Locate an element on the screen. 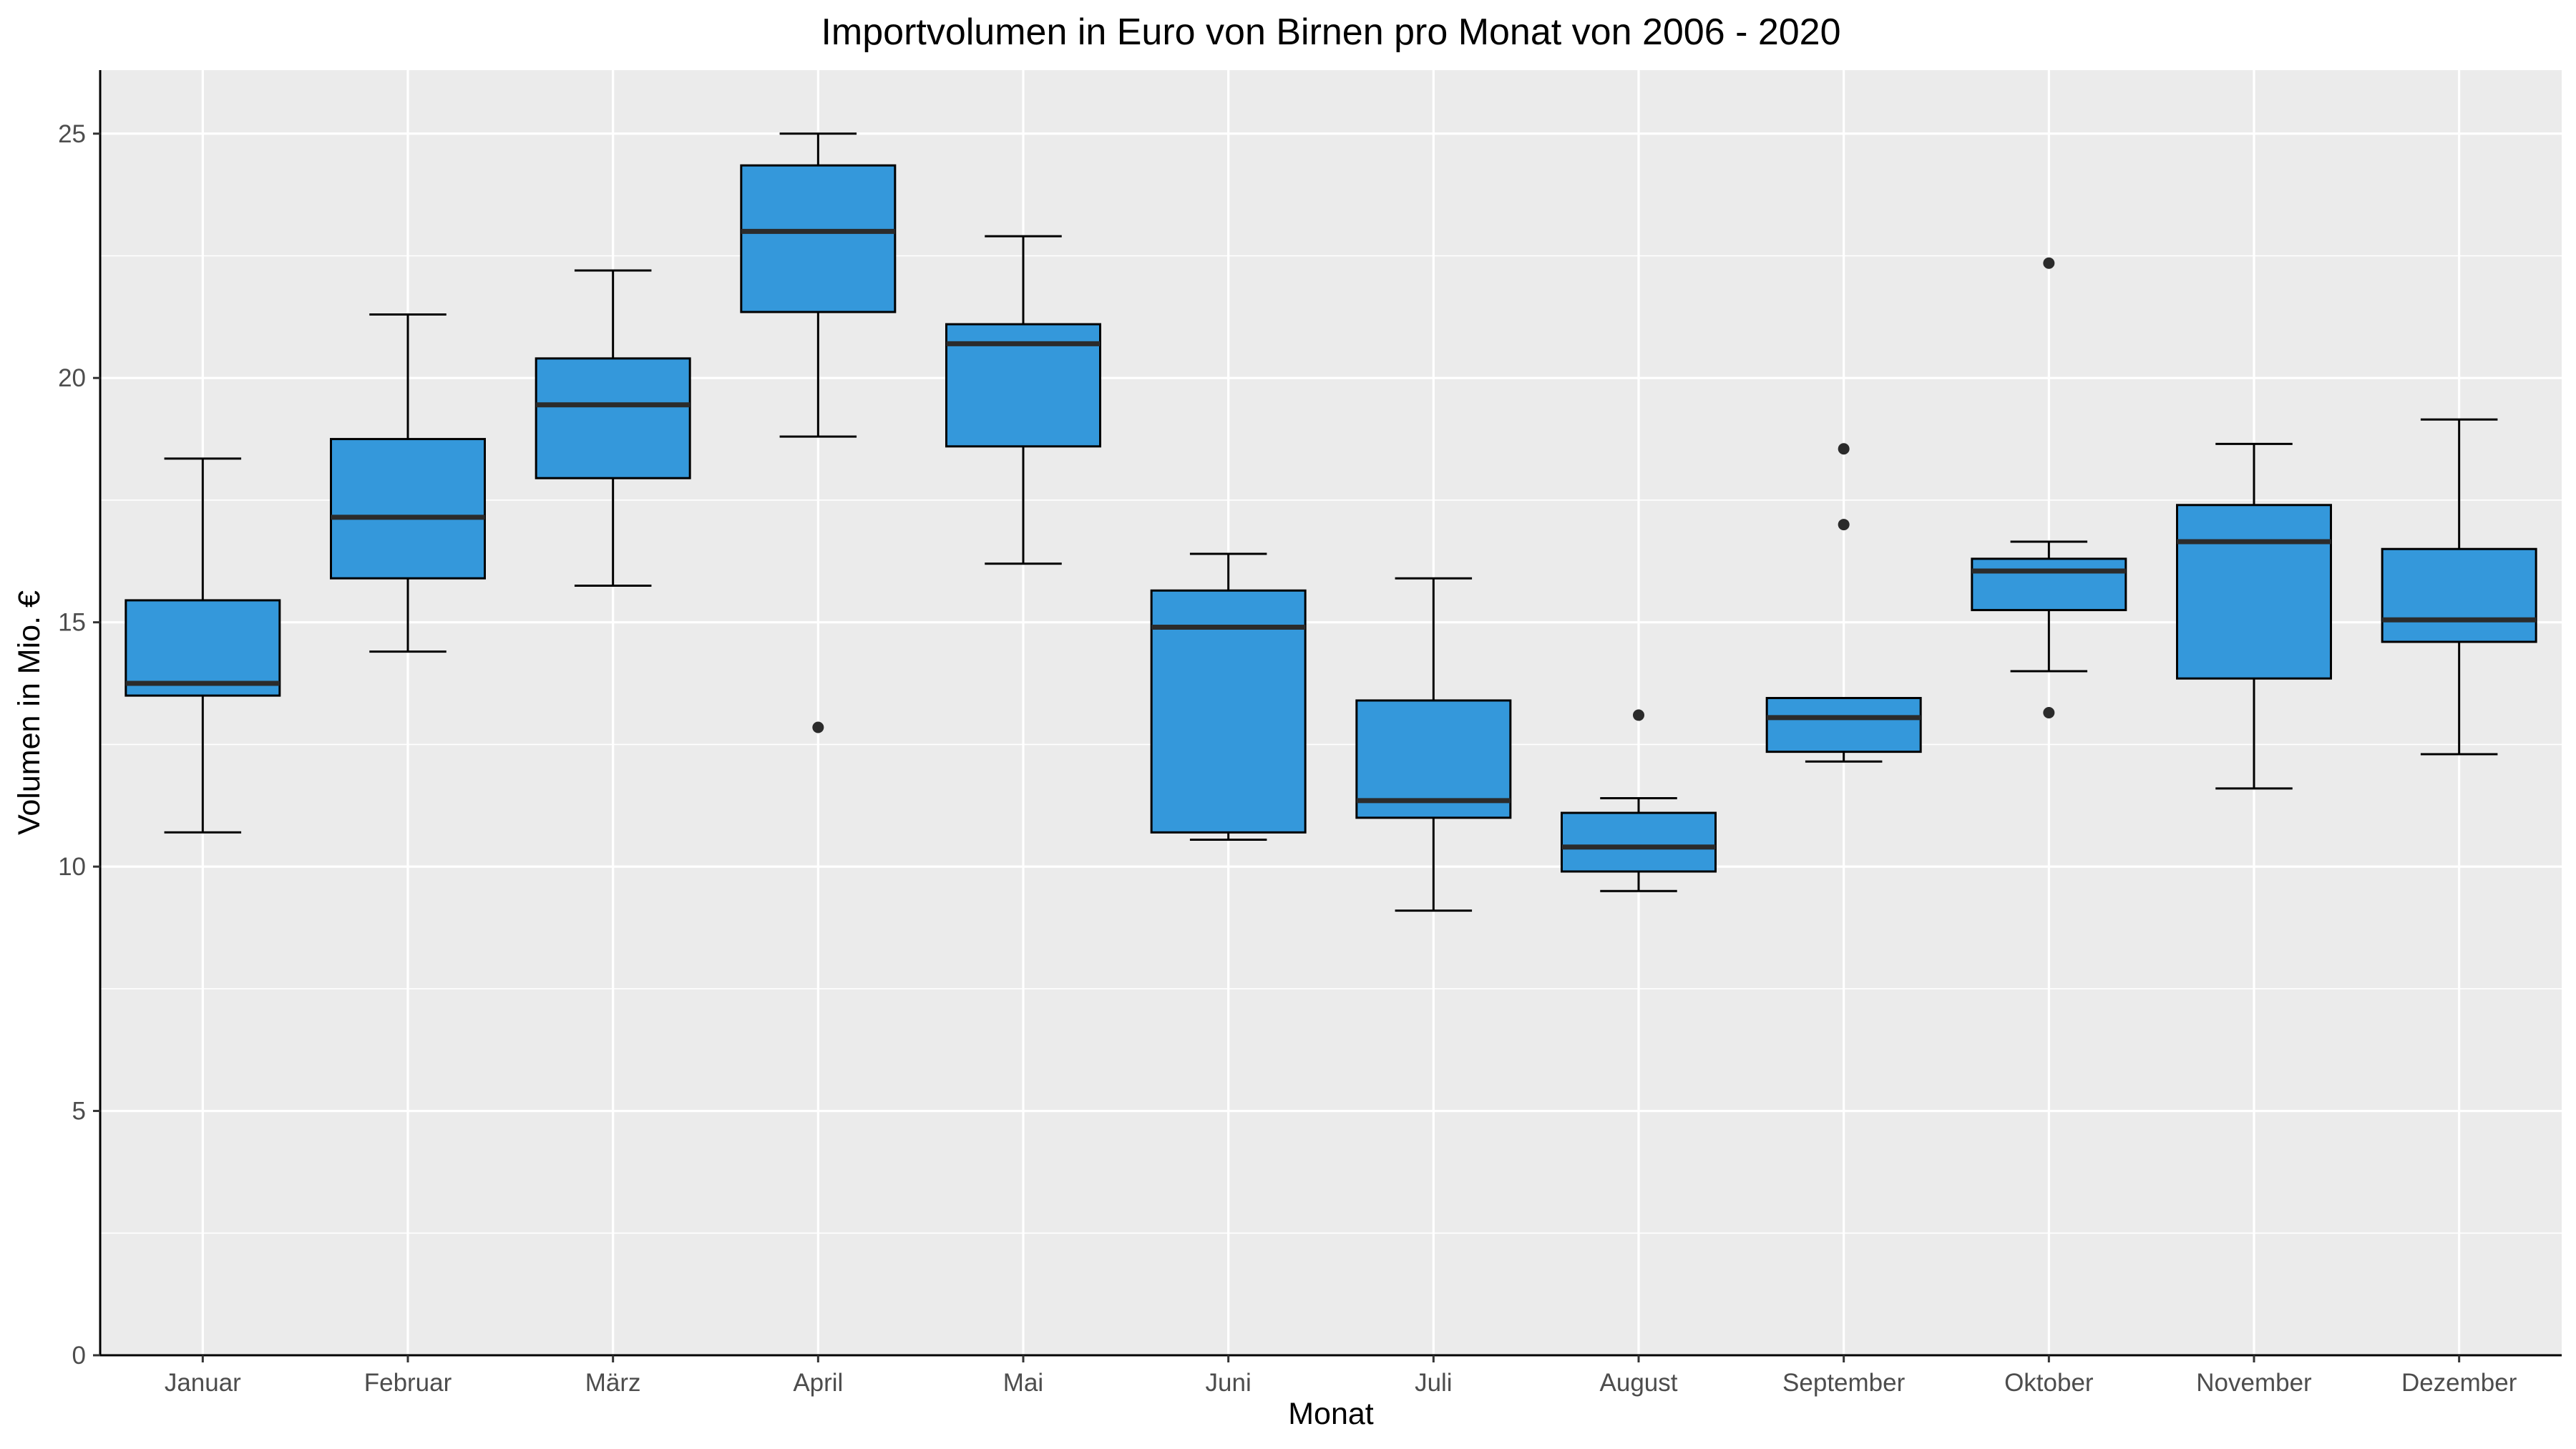  box-April is located at coordinates (818, 432).